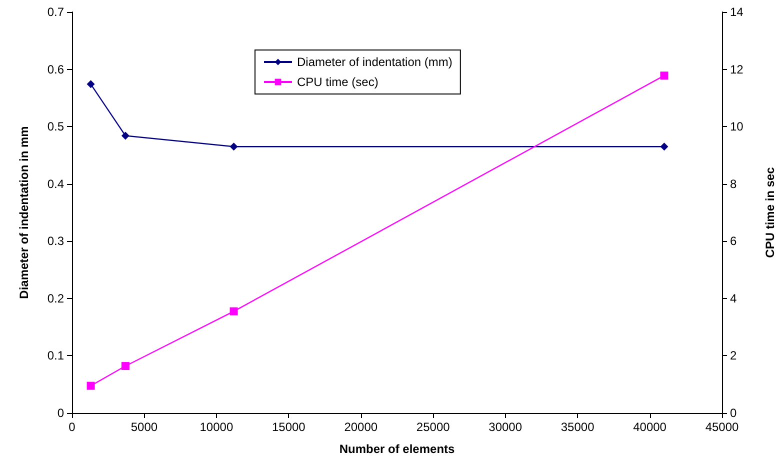 Image resolution: width=784 pixels, height=474 pixels. I want to click on y2-tick-label: 0, so click(733, 413).